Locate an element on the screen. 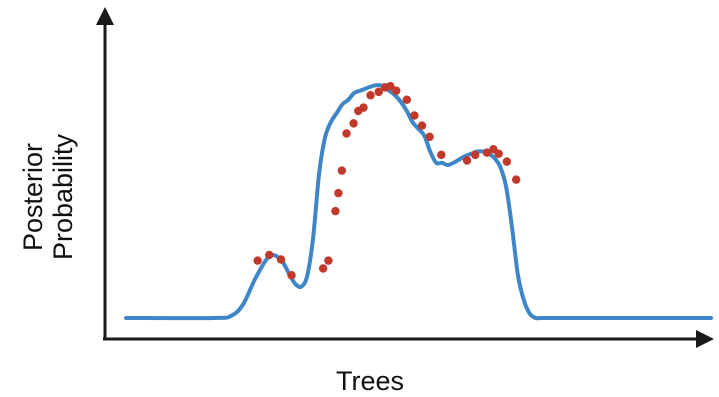  y-axis-label-line1: Posterior is located at coordinates (33, 197).